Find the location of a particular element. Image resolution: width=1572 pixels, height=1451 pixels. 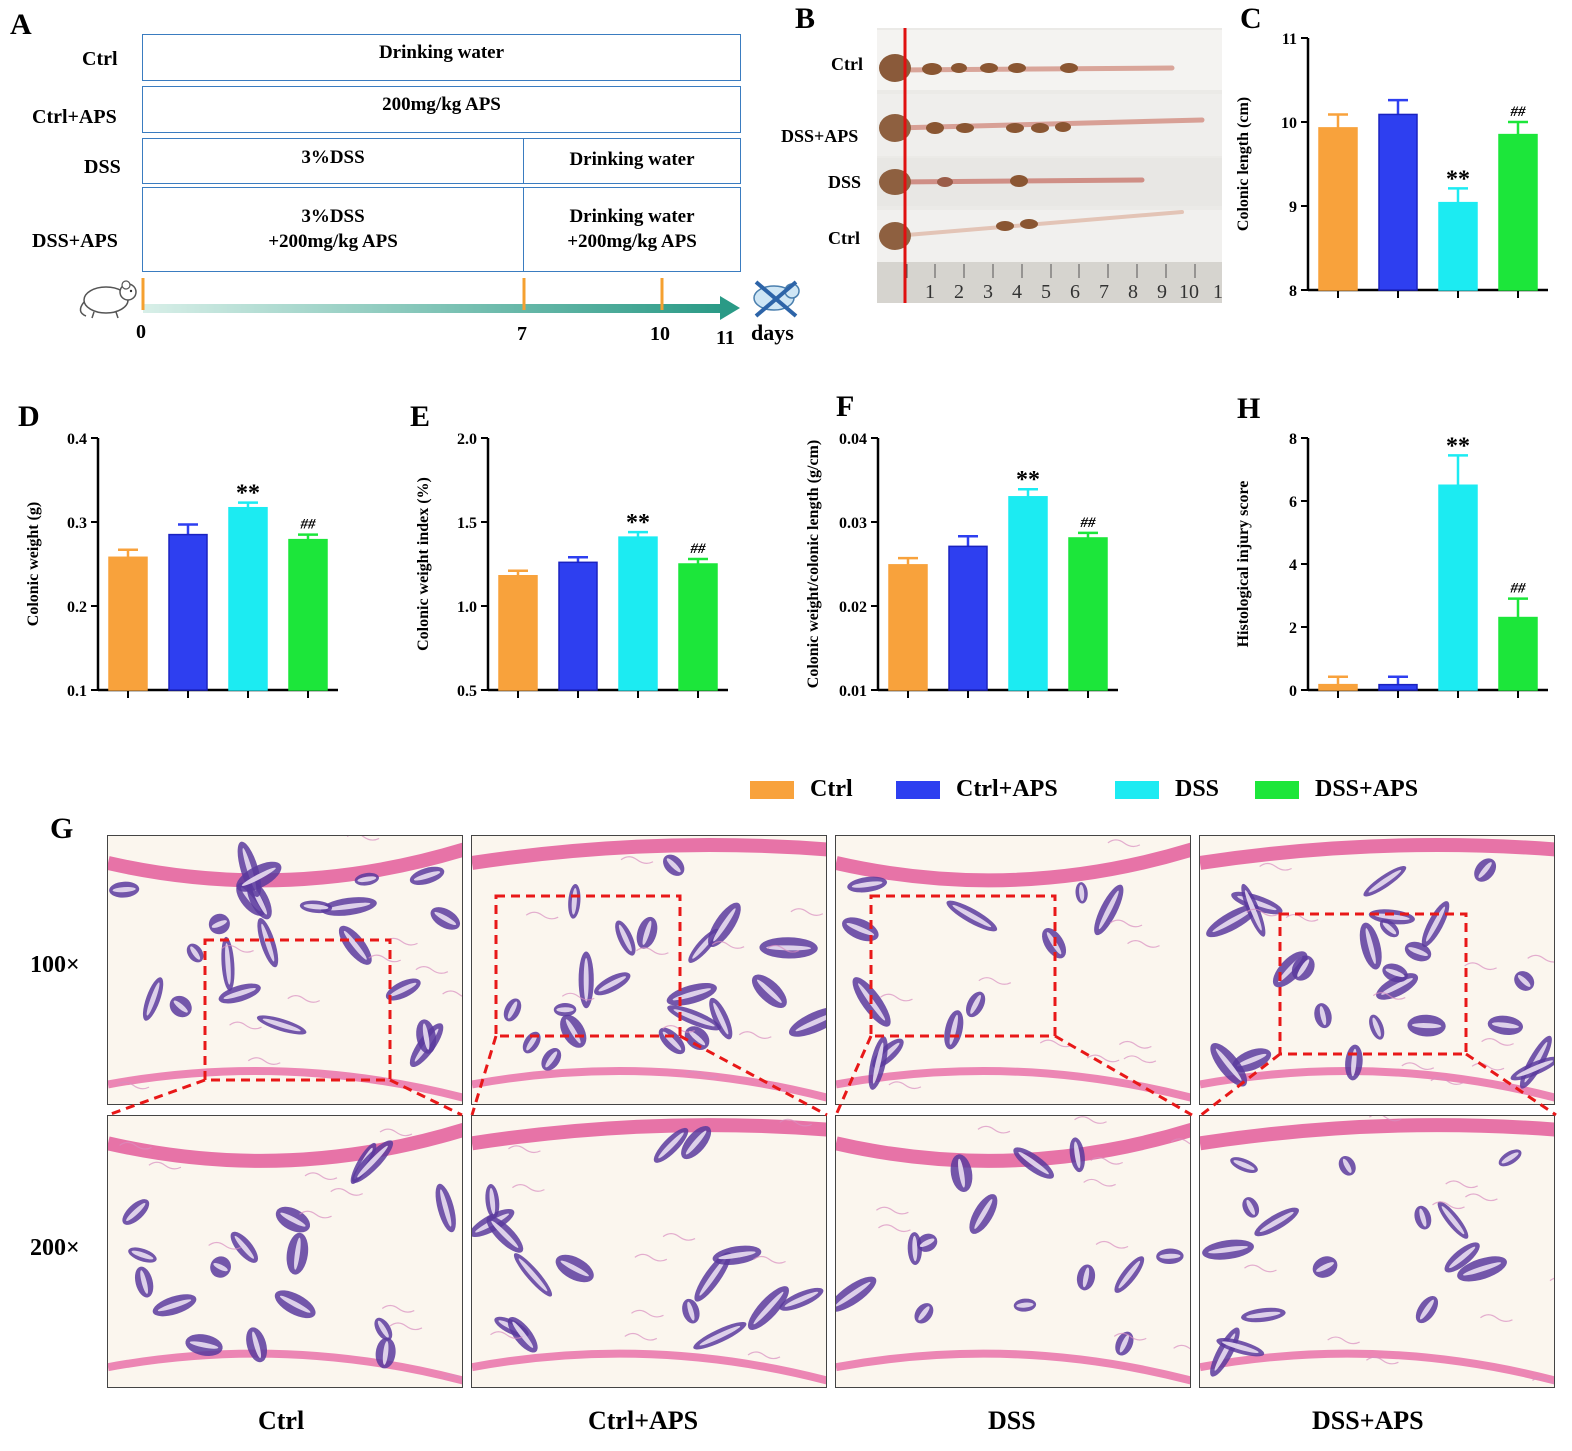

y-tick-label: 4 is located at coordinates (1293, 565).